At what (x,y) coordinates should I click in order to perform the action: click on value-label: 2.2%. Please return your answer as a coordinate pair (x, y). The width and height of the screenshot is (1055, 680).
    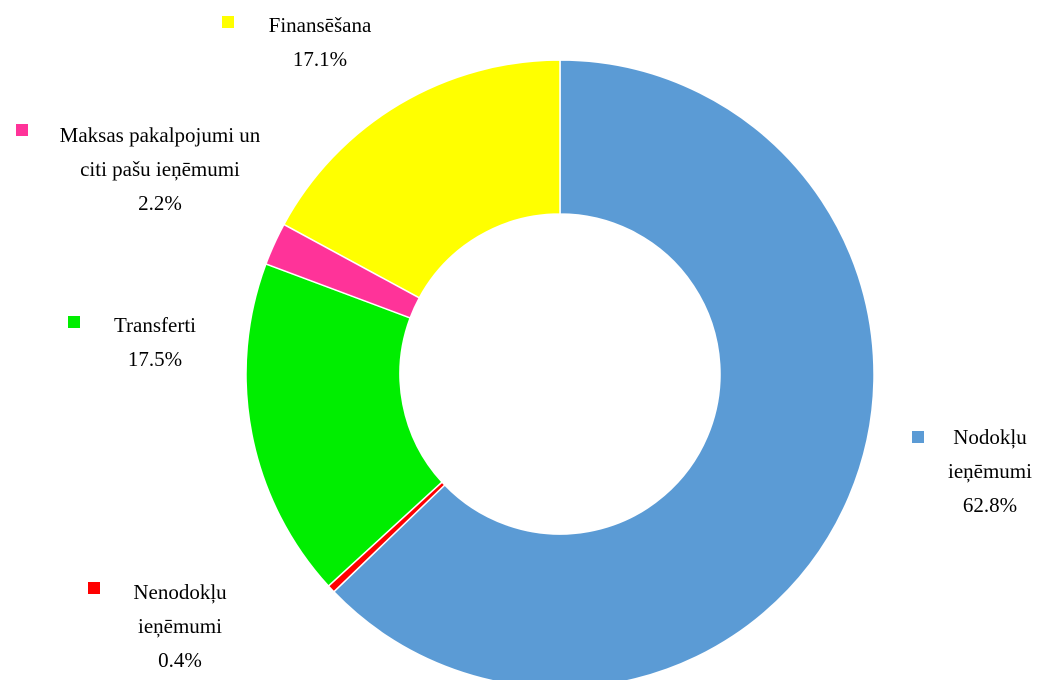
    Looking at the image, I should click on (160, 203).